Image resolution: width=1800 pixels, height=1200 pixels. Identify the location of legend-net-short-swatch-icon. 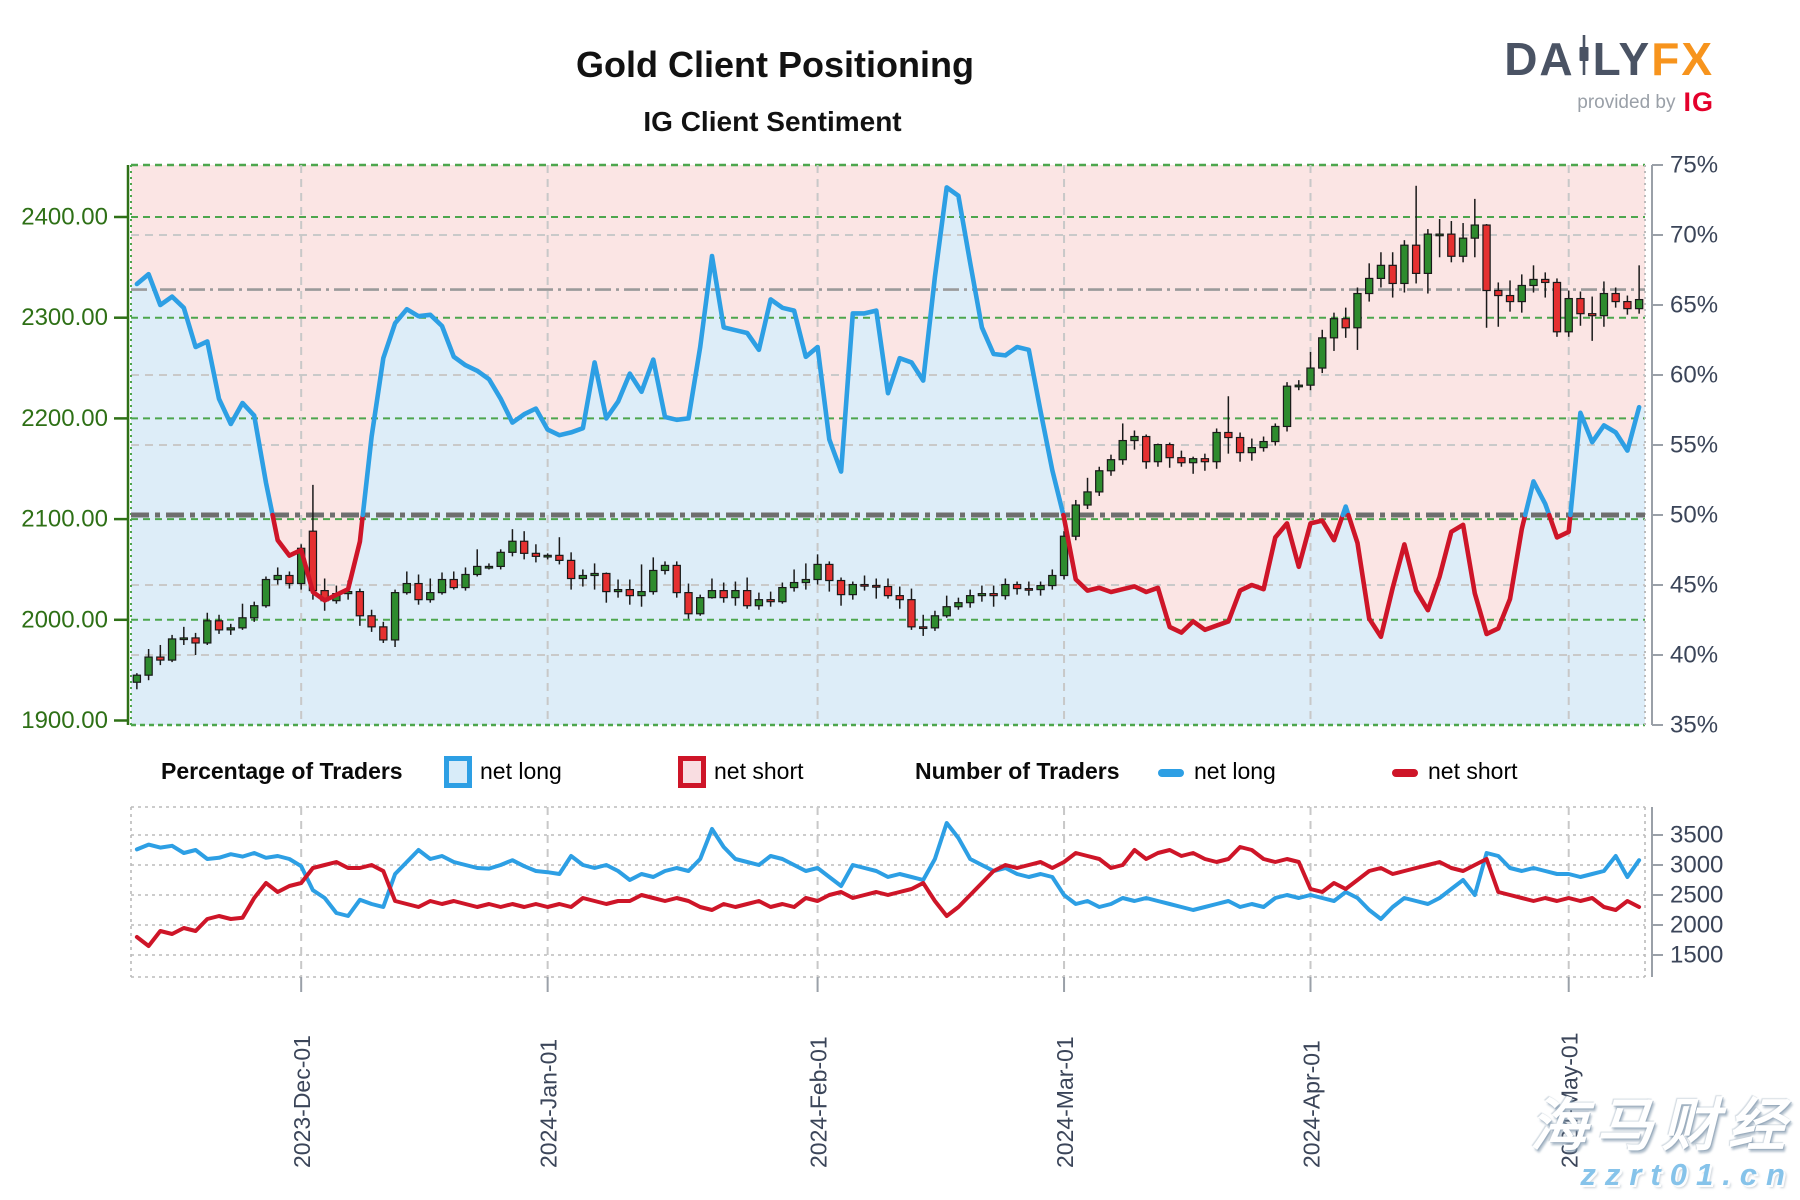
(692, 772).